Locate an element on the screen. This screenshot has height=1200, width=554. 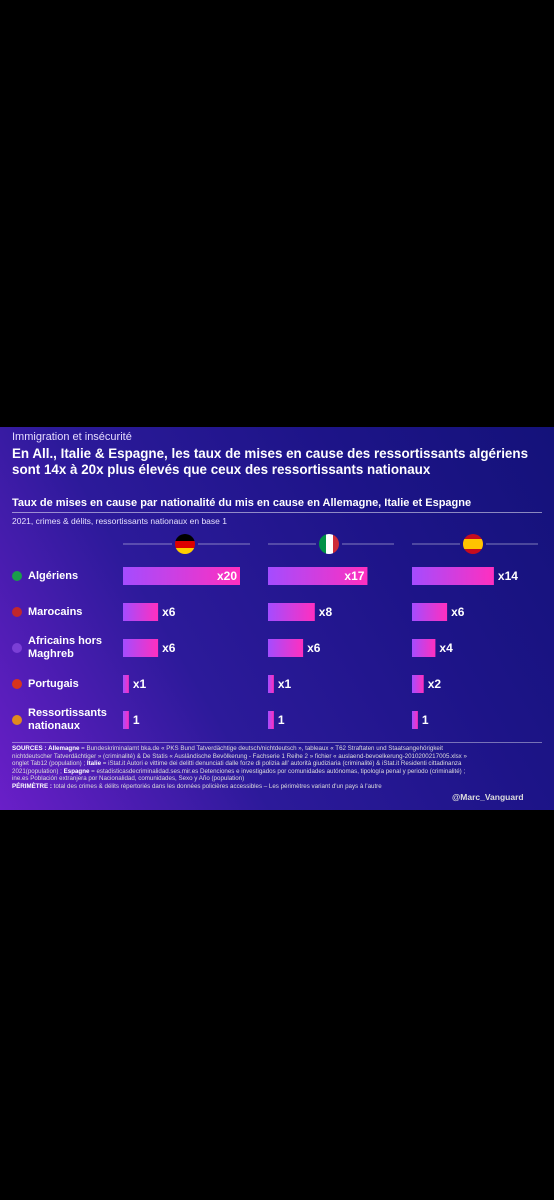
value-label: x8 is located at coordinates (326, 612).